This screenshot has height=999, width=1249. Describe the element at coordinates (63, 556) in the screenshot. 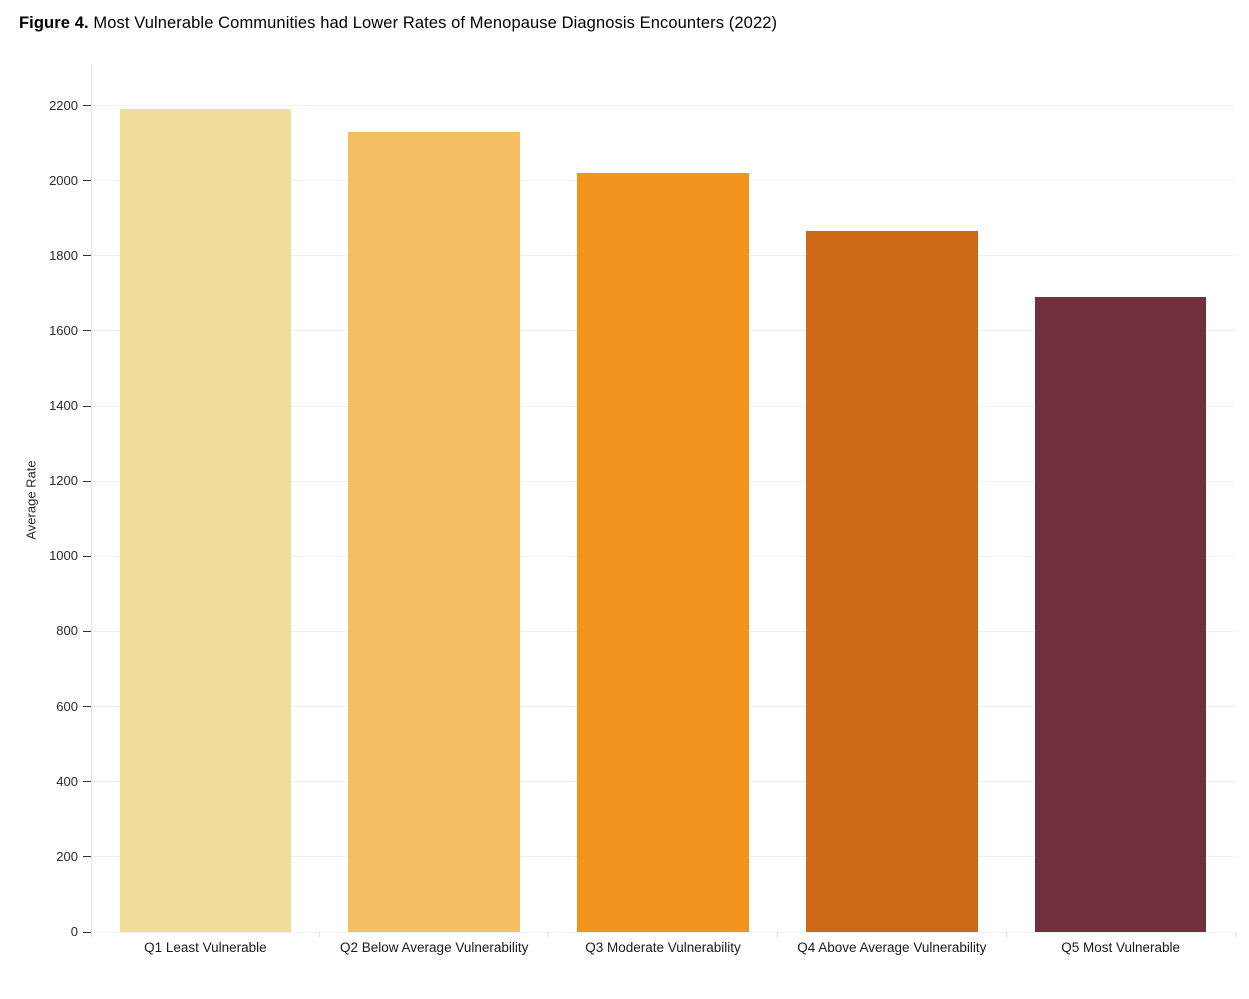

I see `y-tick-label: 1000` at that location.